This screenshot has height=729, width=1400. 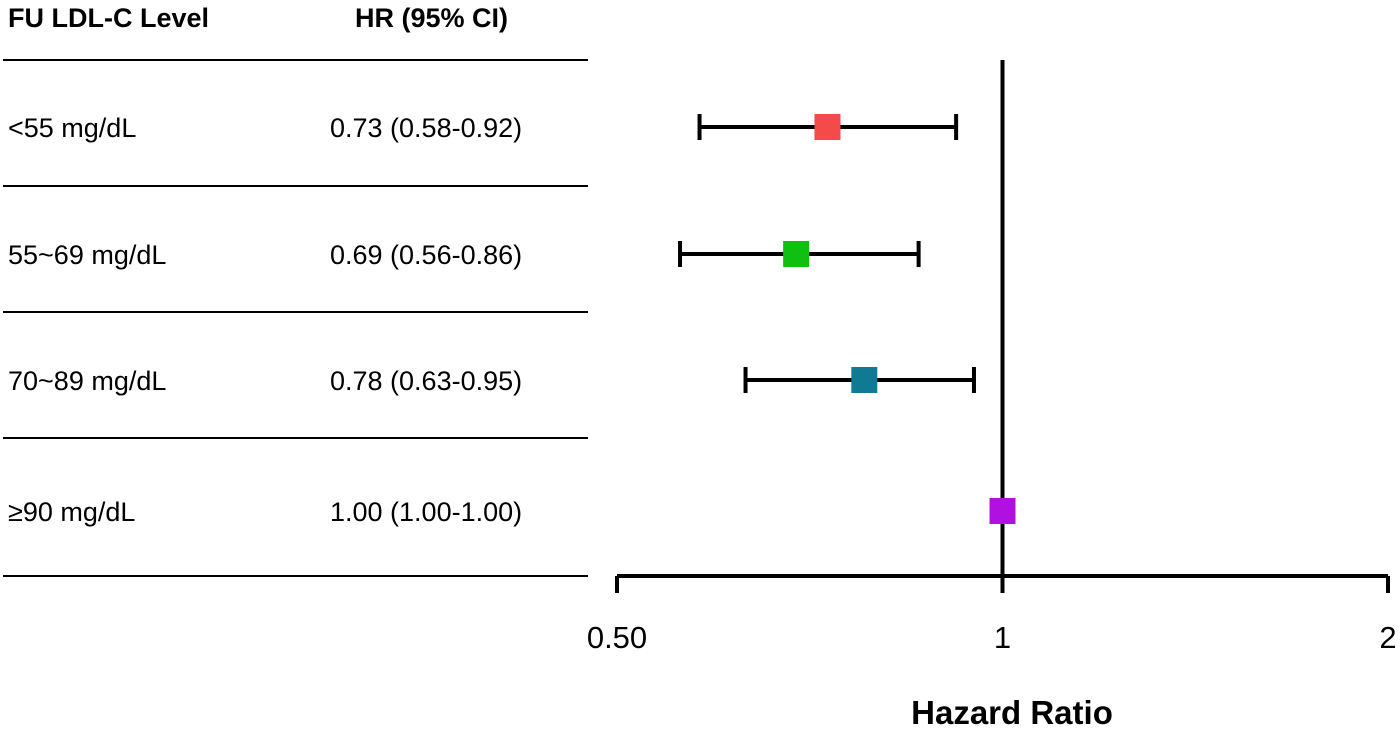 I want to click on x-tick-label: 1, so click(x=1002, y=637).